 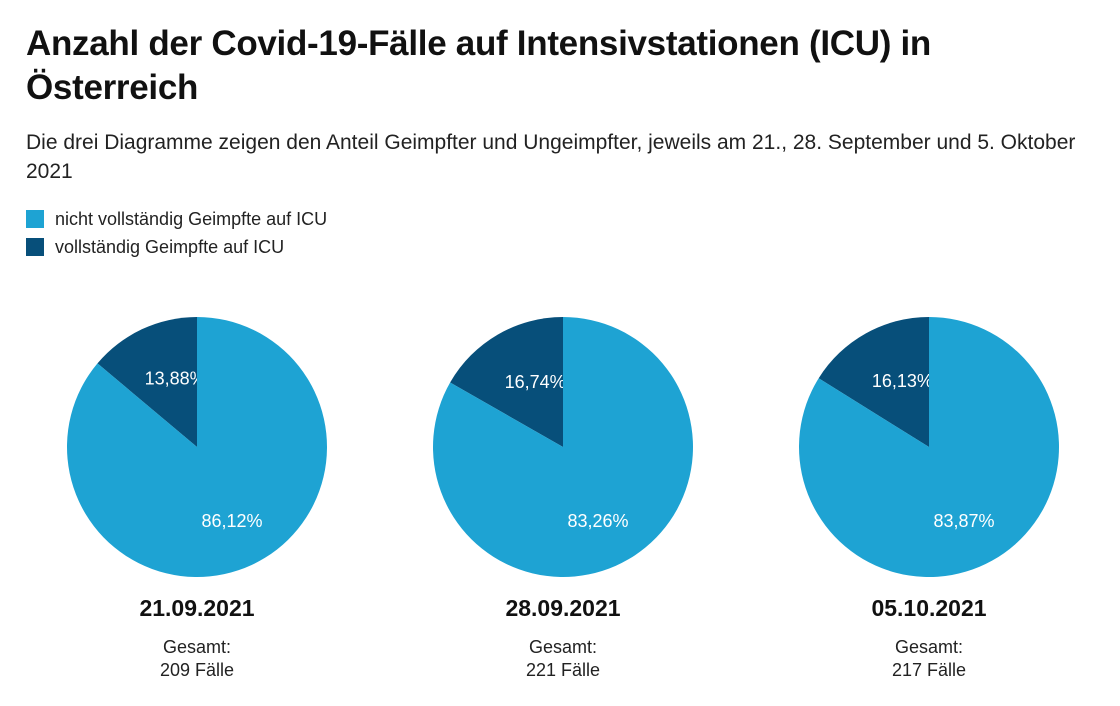 I want to click on caption-28-09: 28.09.2021 Gesamt: 221 Fälle, so click(x=563, y=638).